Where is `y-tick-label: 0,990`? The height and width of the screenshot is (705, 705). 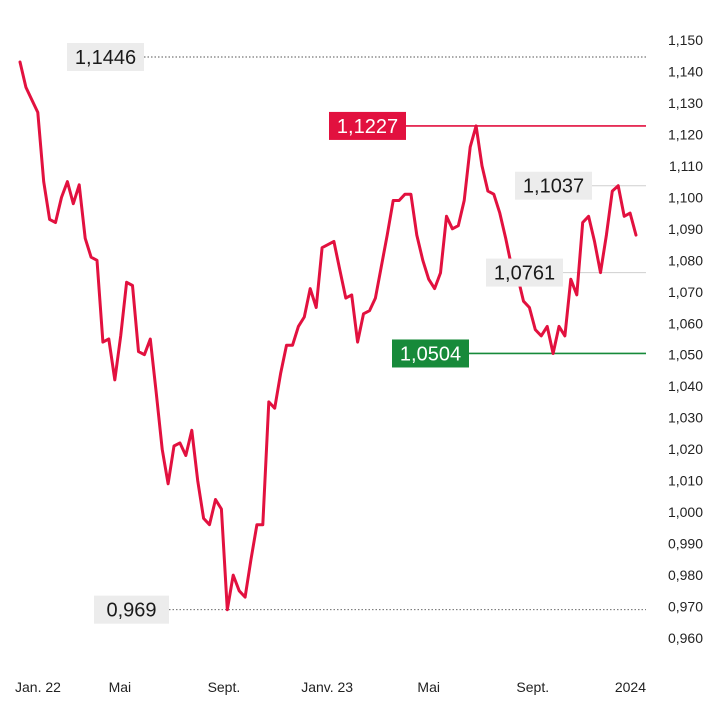
y-tick-label: 0,990 is located at coordinates (685, 544).